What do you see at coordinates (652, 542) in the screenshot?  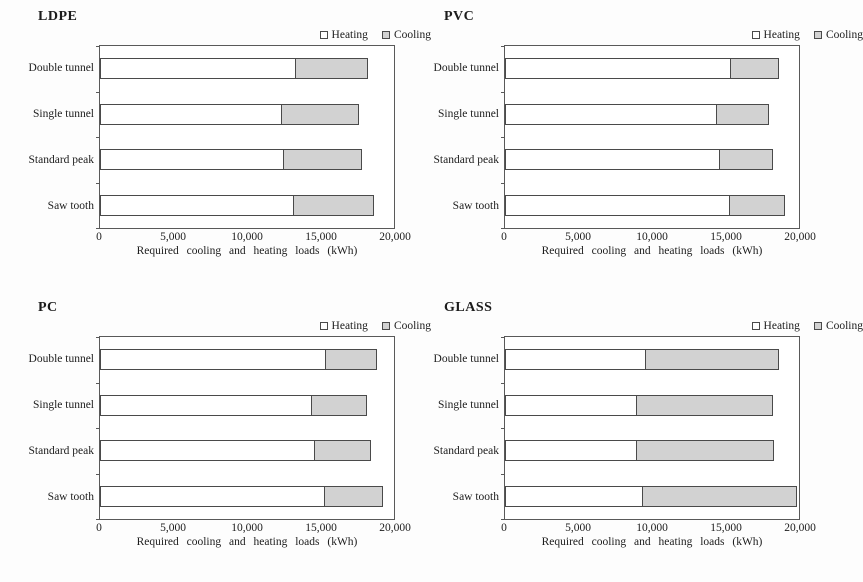 I see `x-axis-title: Required cooling and heating loads (kWh)` at bounding box center [652, 542].